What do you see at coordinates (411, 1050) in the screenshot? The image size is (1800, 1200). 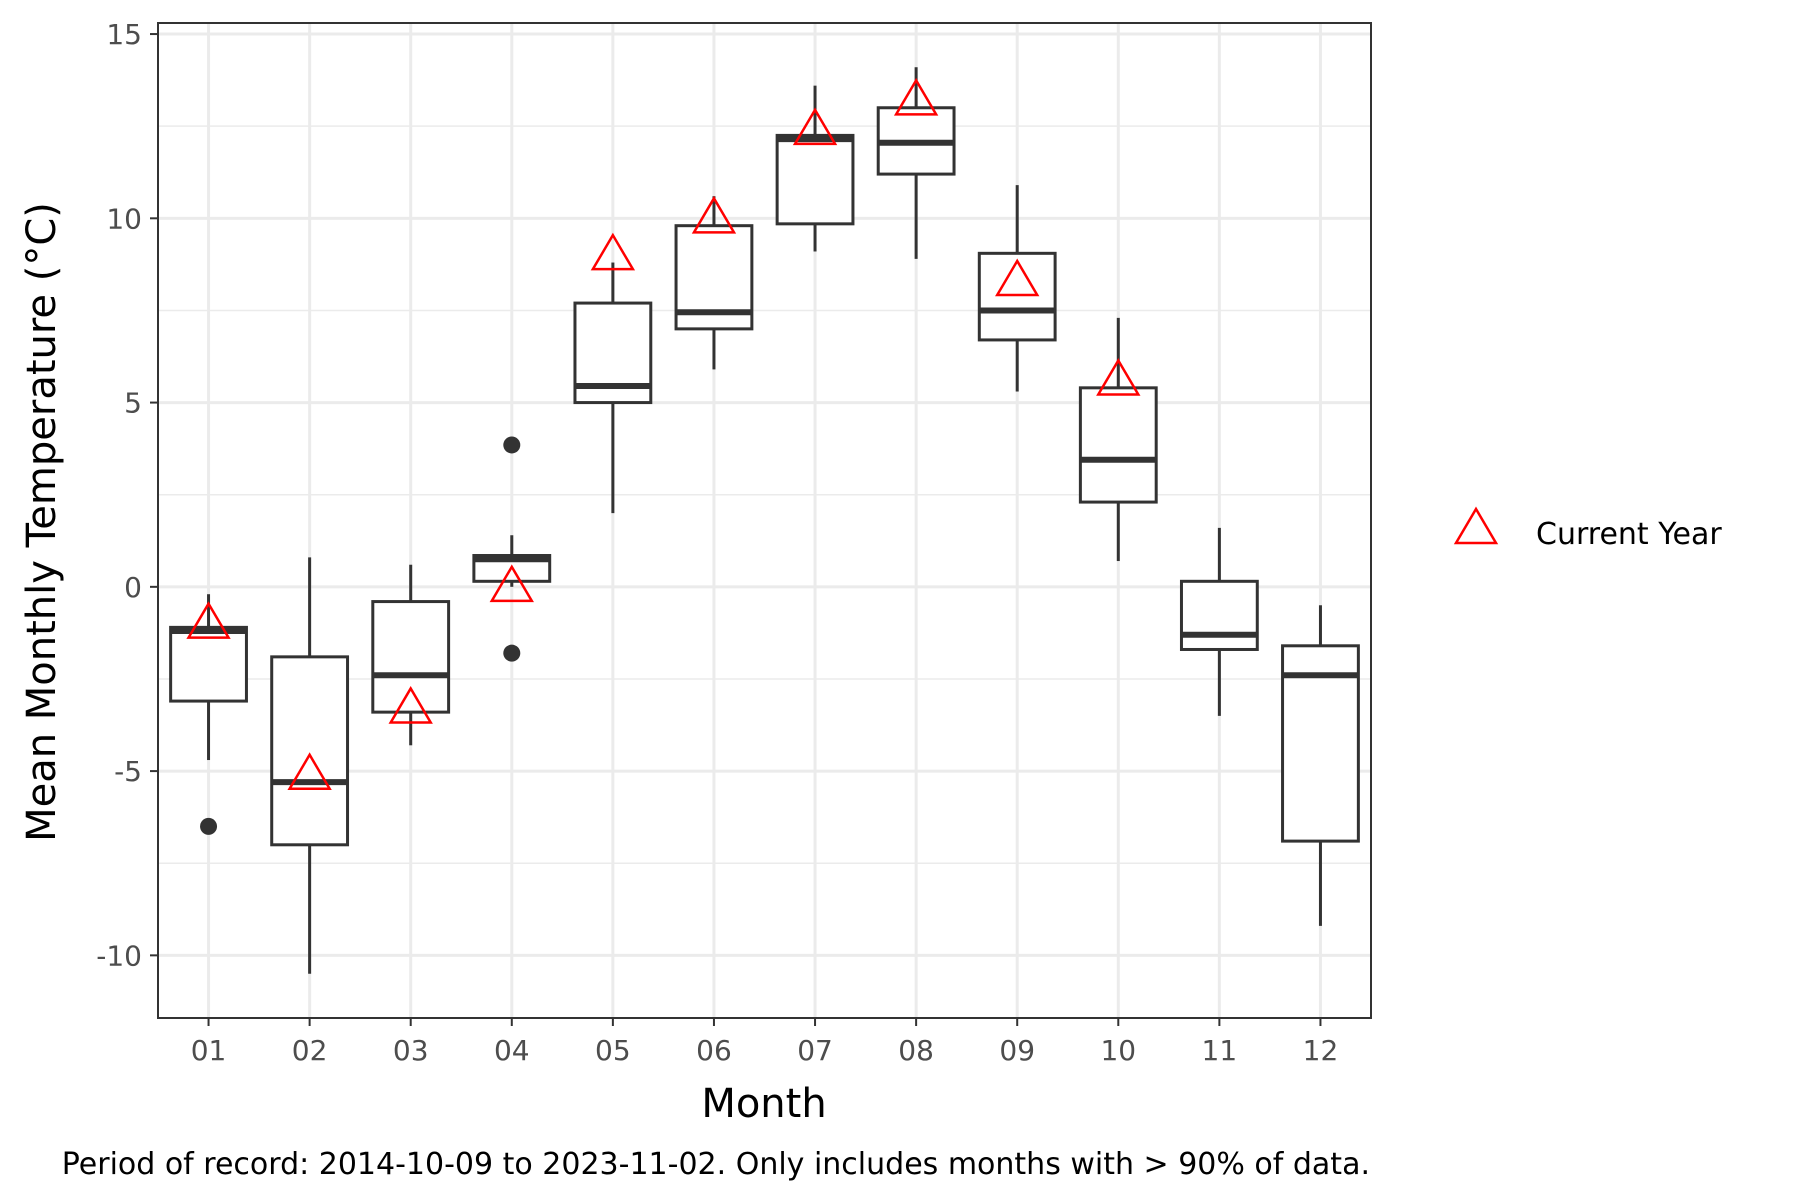 I see `x-tick-label: 03` at bounding box center [411, 1050].